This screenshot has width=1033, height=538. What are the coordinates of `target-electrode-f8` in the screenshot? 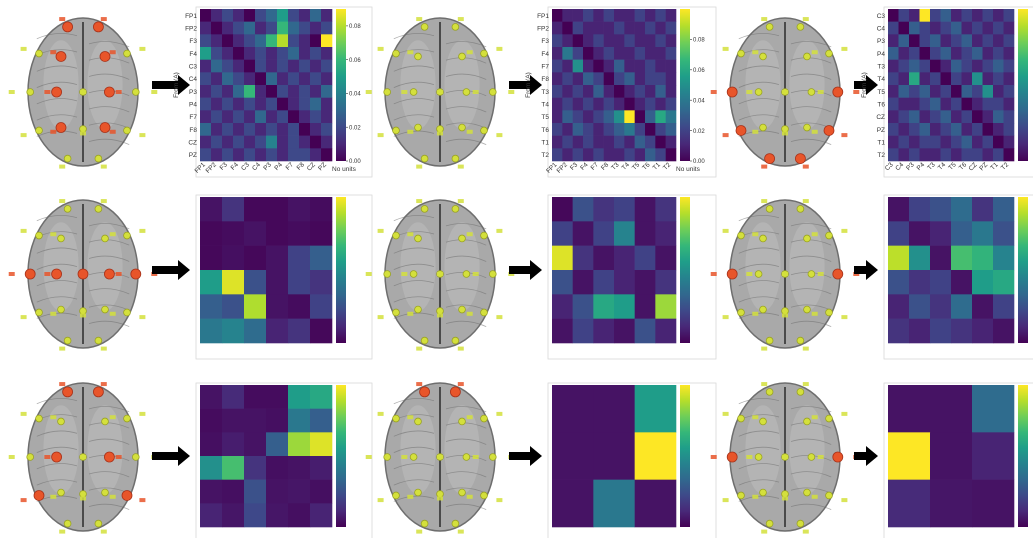 It's located at (829, 418).